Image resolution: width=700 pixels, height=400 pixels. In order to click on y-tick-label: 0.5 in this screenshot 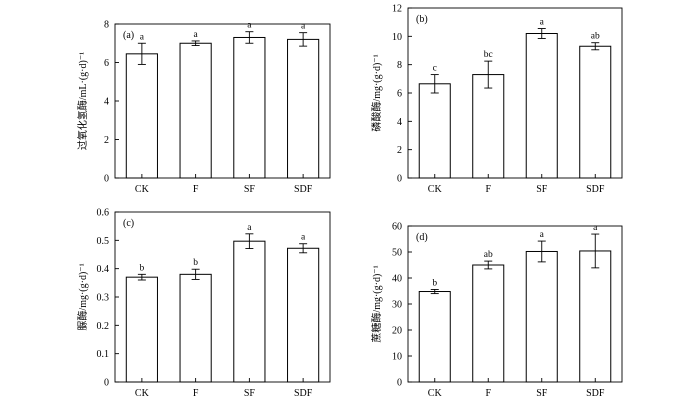, I will do `click(103, 241)`.